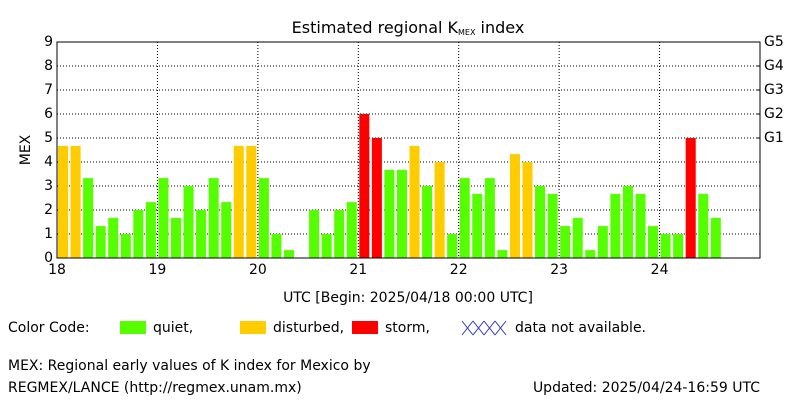 Image resolution: width=800 pixels, height=400 pixels. What do you see at coordinates (646, 388) in the screenshot?
I see `updated: Updated: 2025/04/24-16:59 UTC` at bounding box center [646, 388].